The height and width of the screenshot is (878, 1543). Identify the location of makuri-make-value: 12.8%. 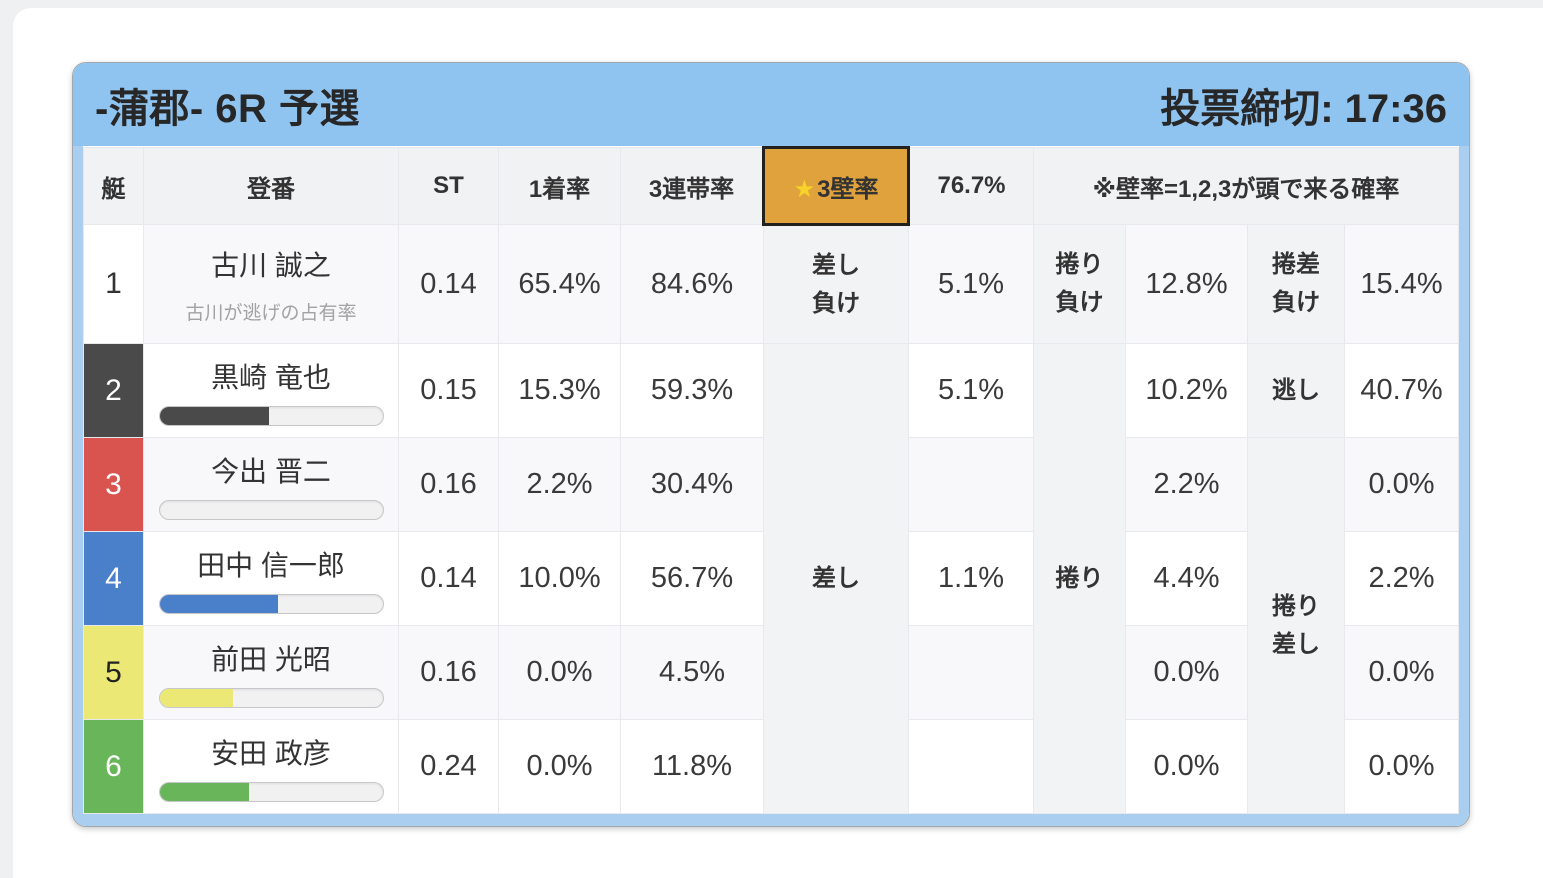
(1186, 284).